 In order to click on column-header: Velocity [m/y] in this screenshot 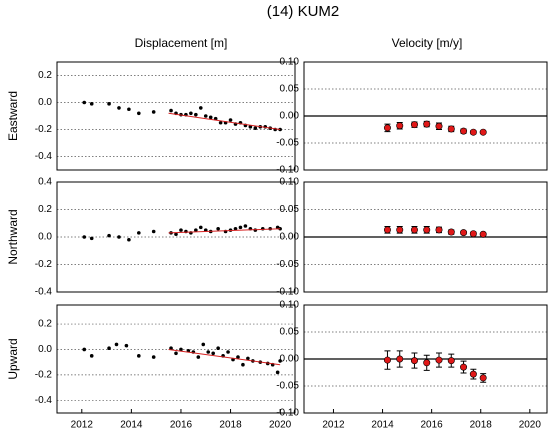, I will do `click(427, 43)`.